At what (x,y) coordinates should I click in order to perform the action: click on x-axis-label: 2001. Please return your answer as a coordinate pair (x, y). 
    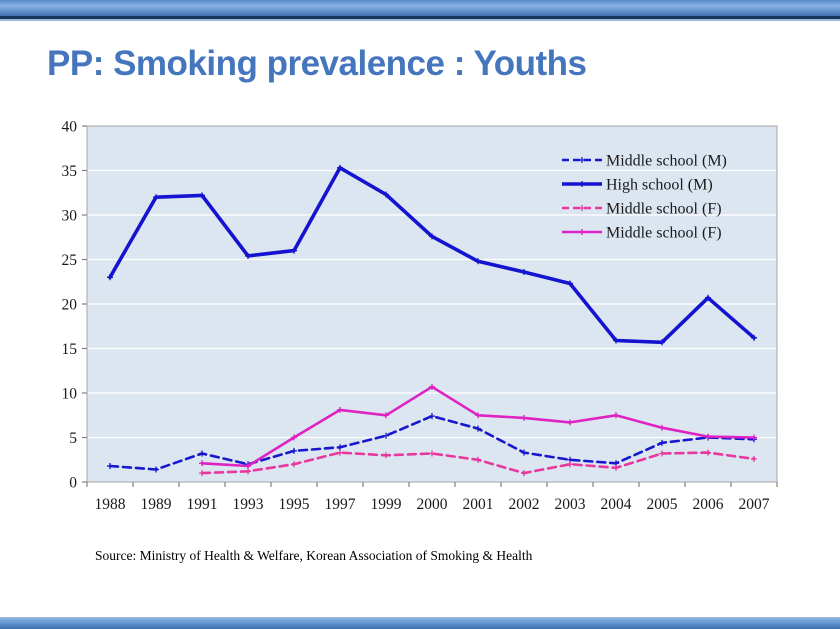
    Looking at the image, I should click on (478, 504).